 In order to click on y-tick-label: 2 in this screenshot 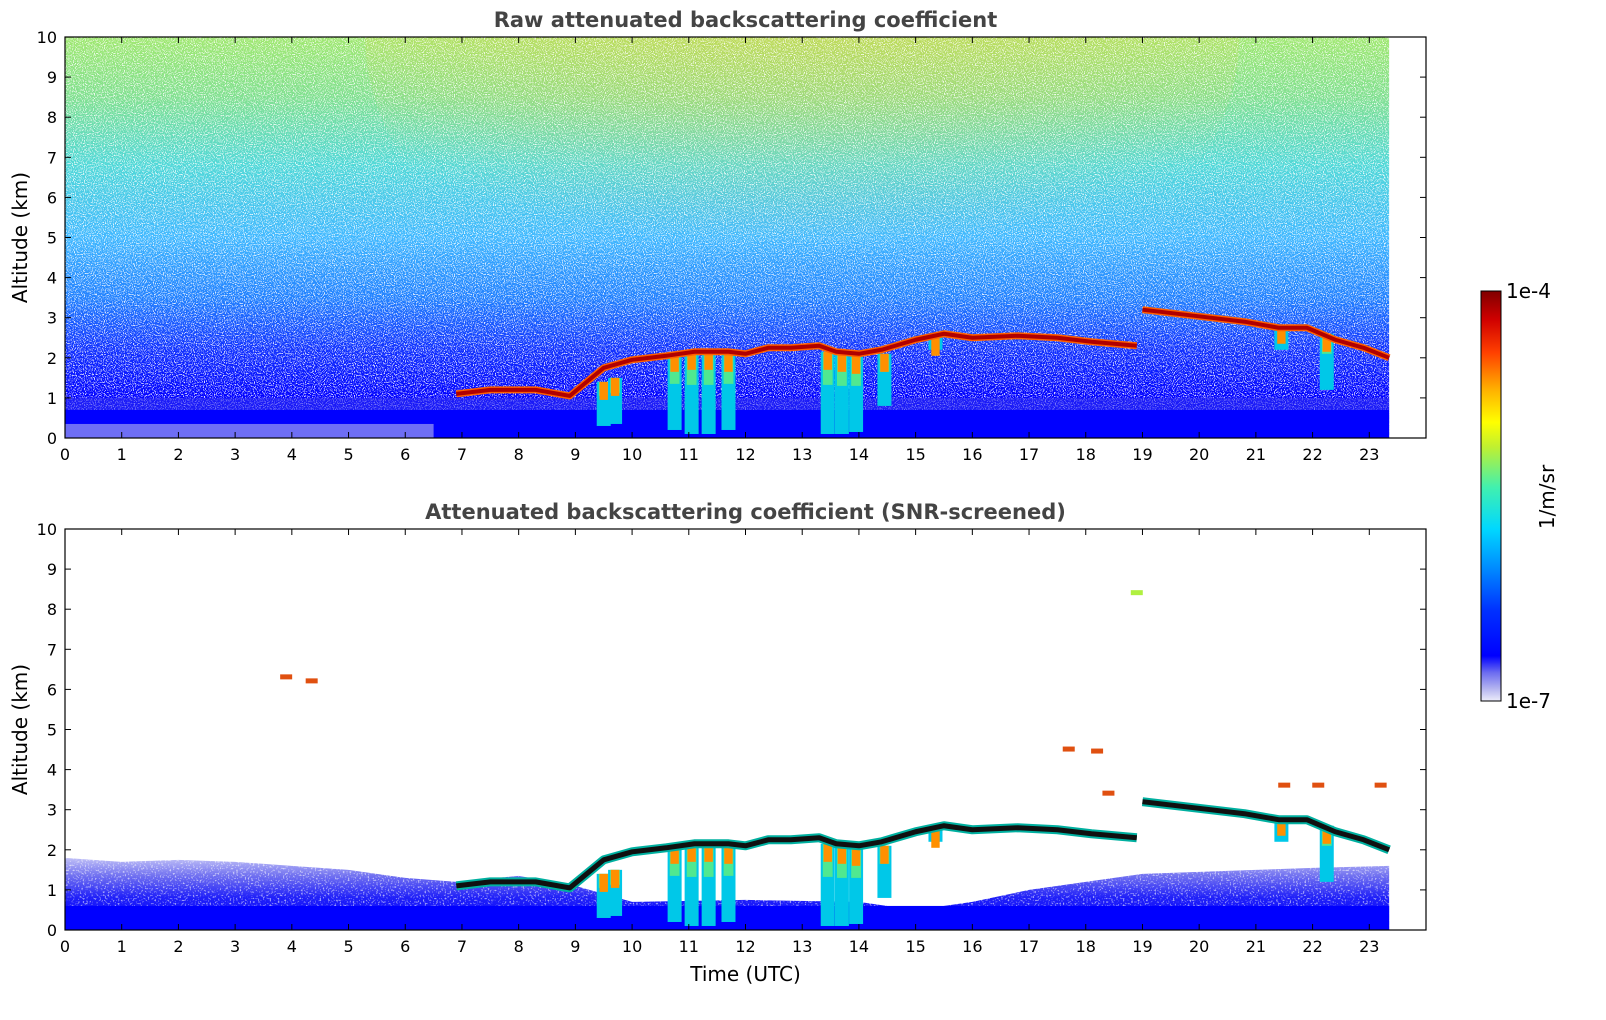, I will do `click(52, 850)`.